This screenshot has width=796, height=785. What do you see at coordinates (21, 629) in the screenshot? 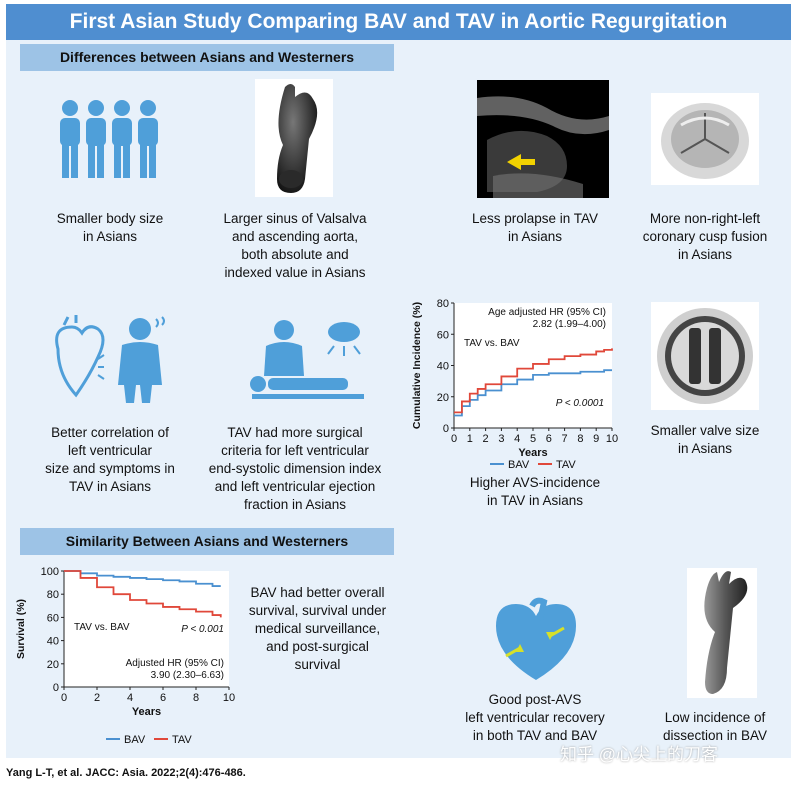
I see `y-axis-label: Survival (%)` at bounding box center [21, 629].